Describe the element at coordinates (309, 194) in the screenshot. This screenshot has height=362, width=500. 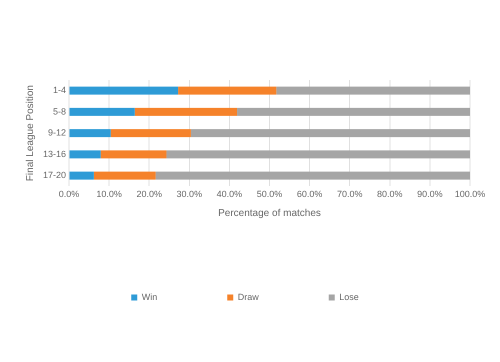
I see `x-tick-label: 60.0%` at that location.